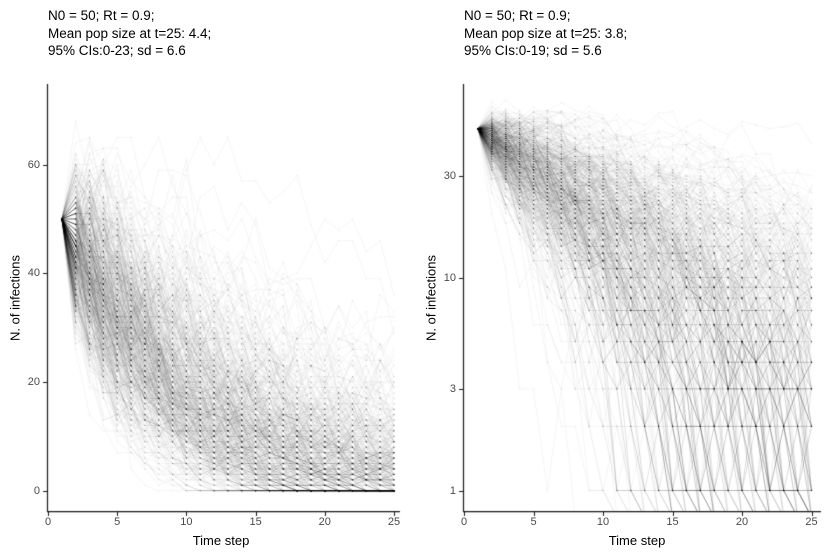 The width and height of the screenshot is (836, 554). Describe the element at coordinates (533, 50) in the screenshot. I see `title-line: 95% CIs:0-19; sd = 5.6` at that location.